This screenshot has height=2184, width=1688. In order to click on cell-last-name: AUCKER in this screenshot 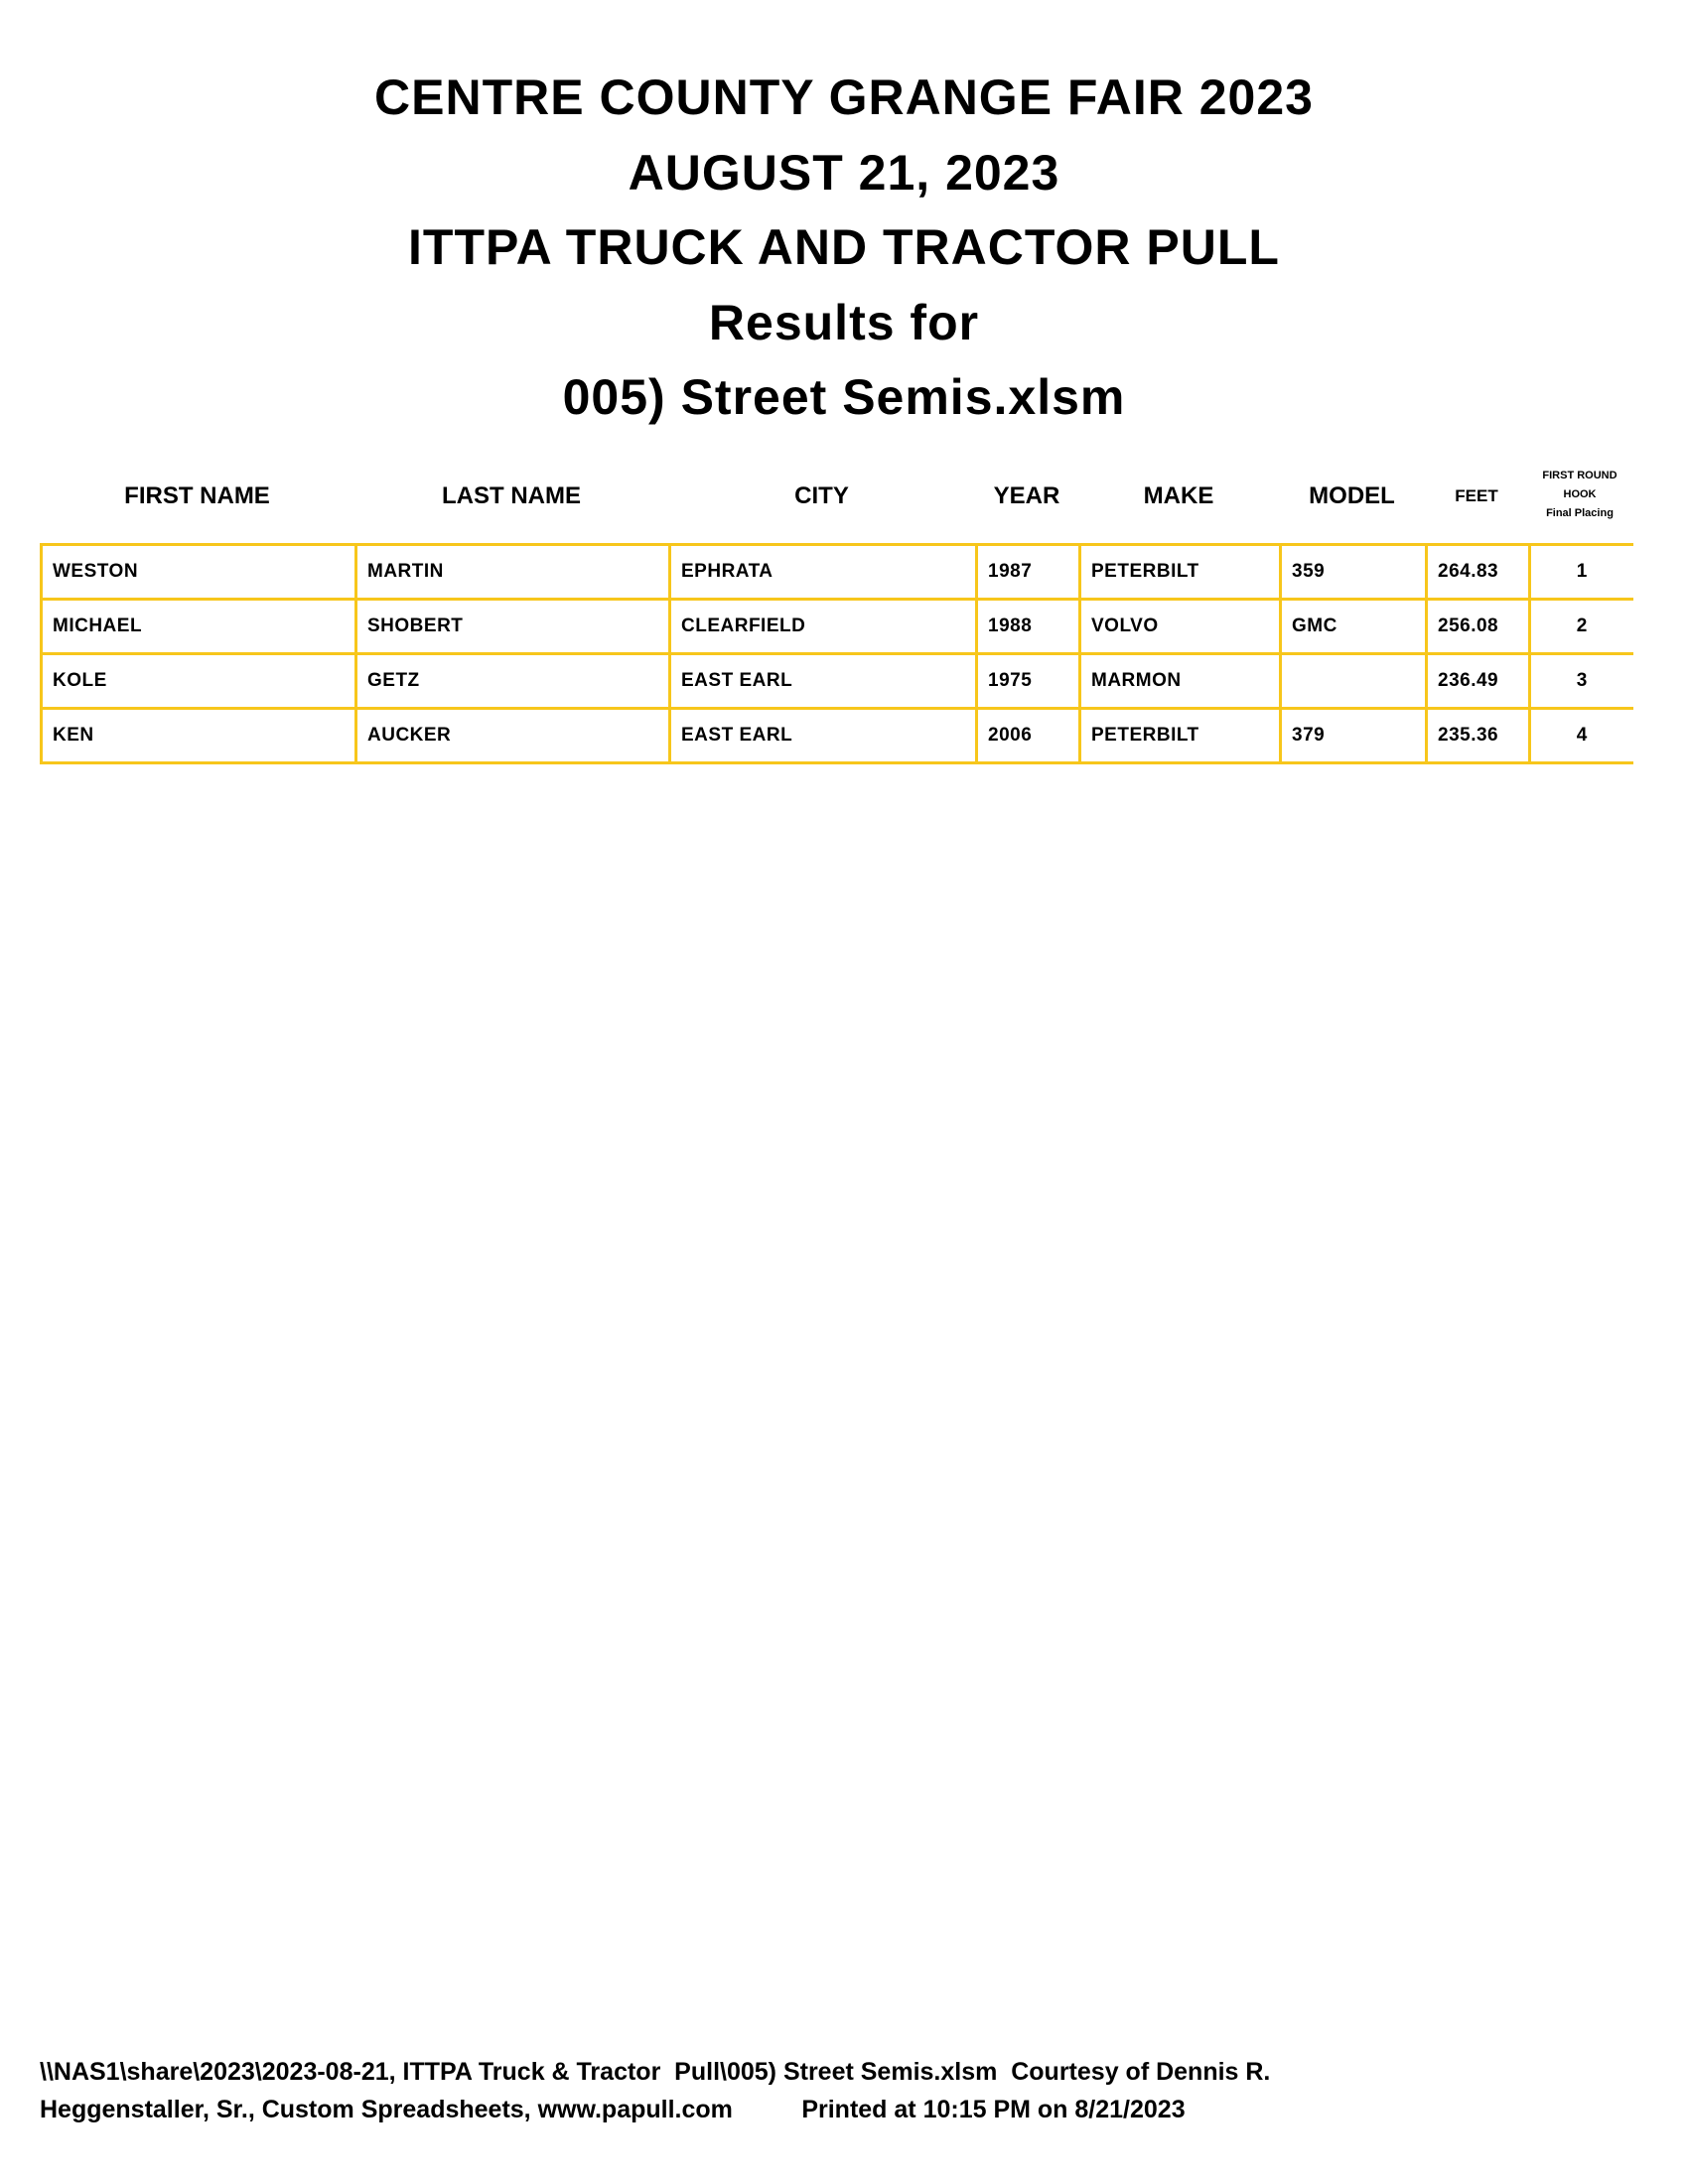, I will do `click(512, 735)`.